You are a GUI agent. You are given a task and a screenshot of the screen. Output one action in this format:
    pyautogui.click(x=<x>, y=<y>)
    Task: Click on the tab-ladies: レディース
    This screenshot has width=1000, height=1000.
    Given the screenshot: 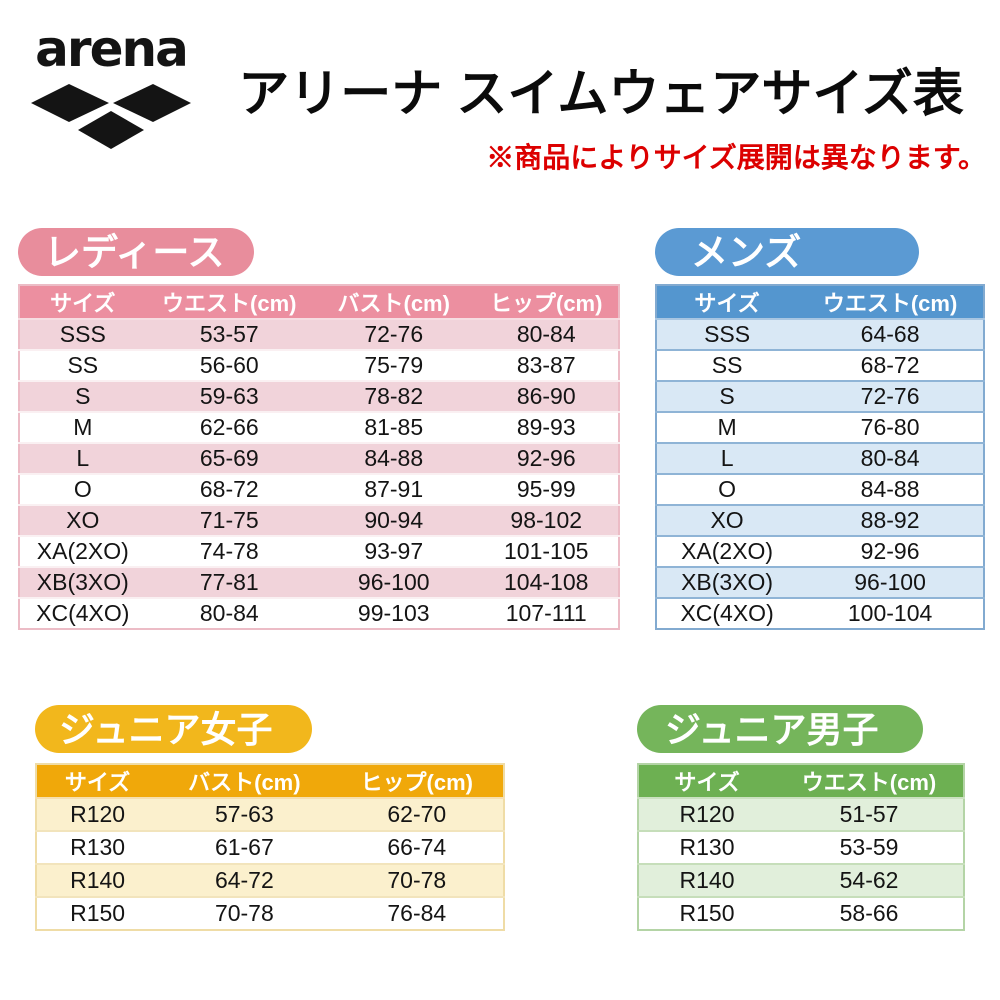 What is the action you would take?
    pyautogui.click(x=136, y=252)
    